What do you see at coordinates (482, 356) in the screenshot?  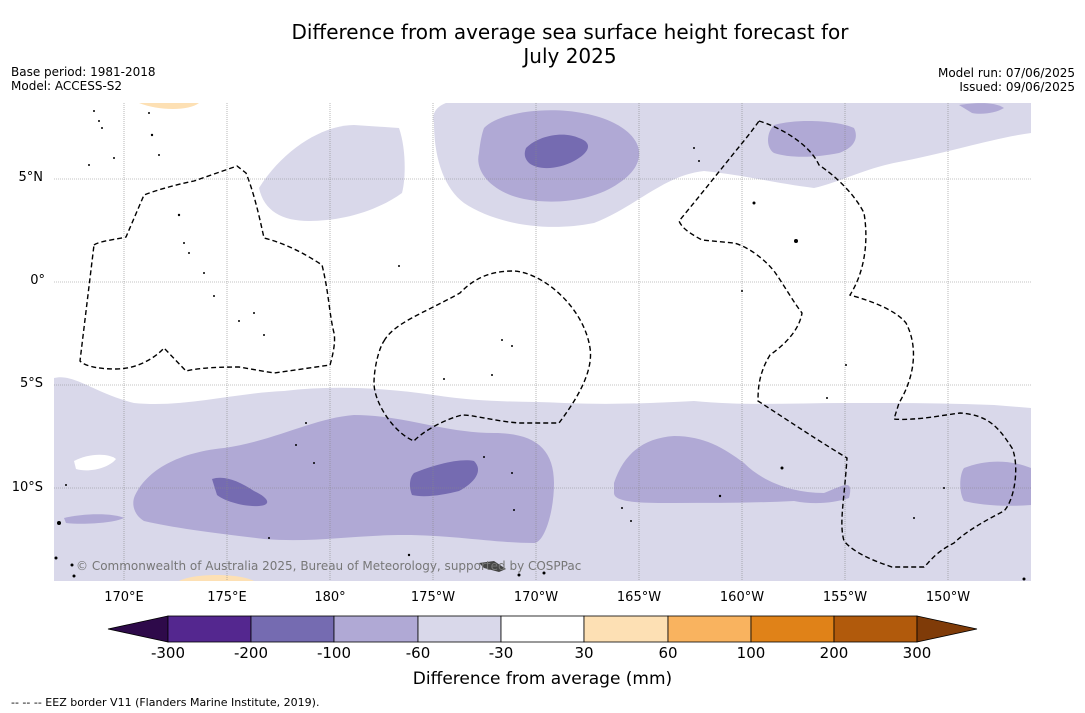 I see `eez-border-central` at bounding box center [482, 356].